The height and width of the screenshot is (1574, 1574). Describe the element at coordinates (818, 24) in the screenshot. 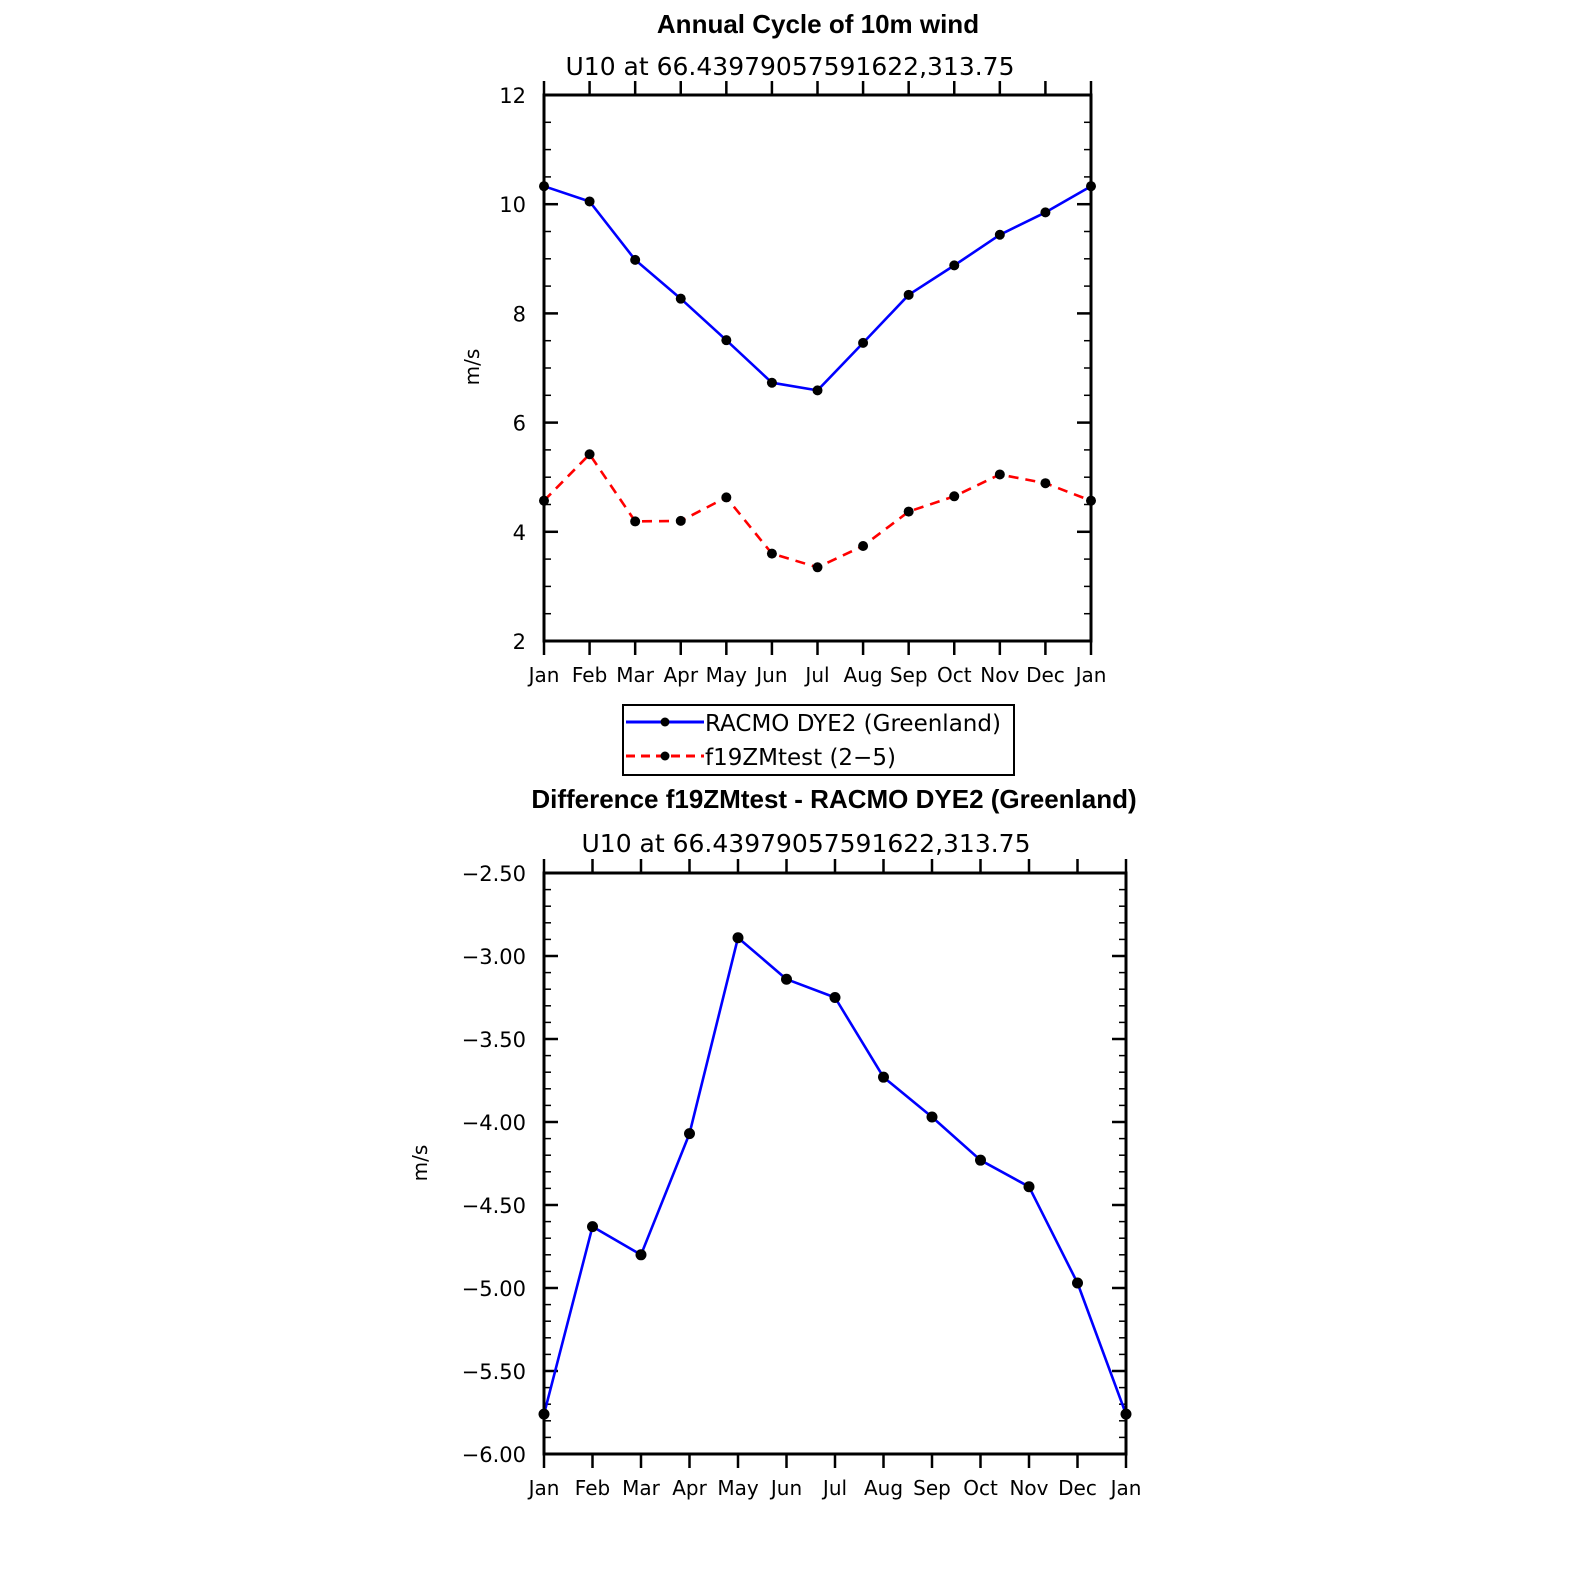

I see `chart1-title: Annual Cycle of 10m wind` at that location.